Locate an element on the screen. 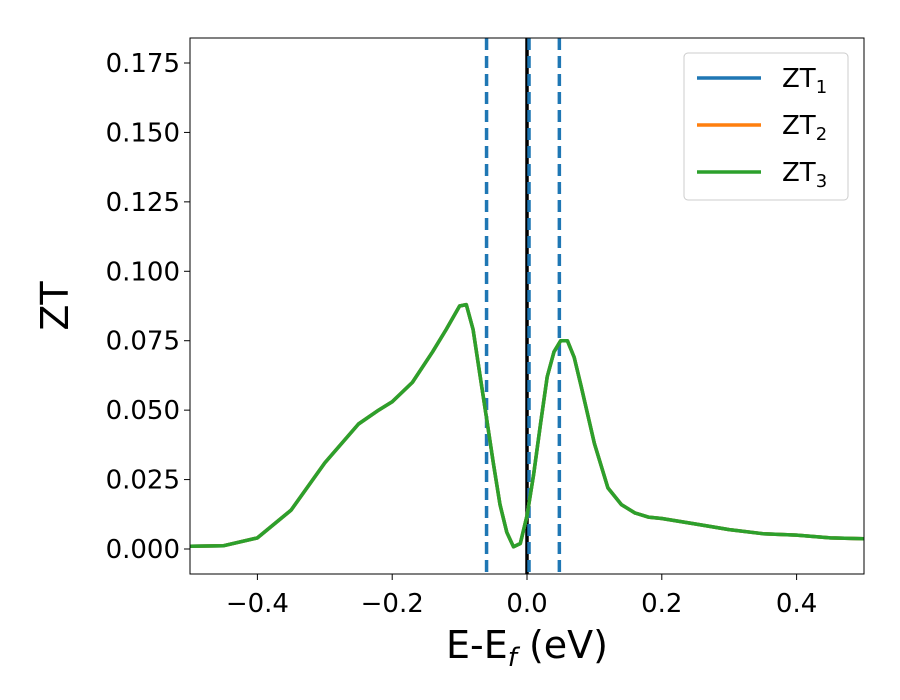 The image size is (900, 700). x-tick-label: 0.4 is located at coordinates (796, 604).